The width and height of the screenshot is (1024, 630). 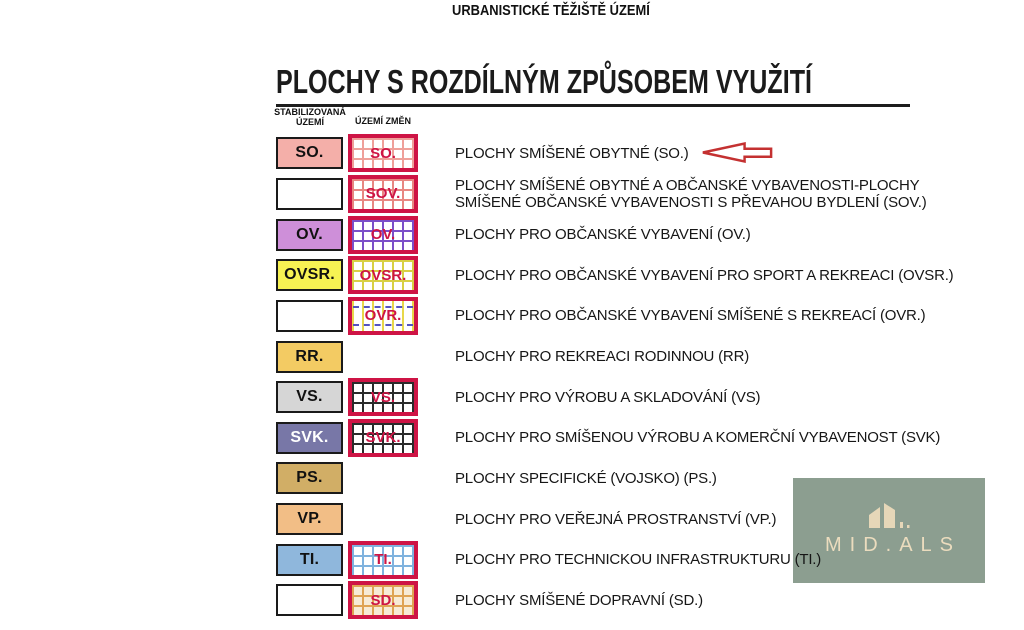 I want to click on top-title: URBANISTICKÉ TĚŽIŠTĚ ÚZEMÍ, so click(x=567, y=10).